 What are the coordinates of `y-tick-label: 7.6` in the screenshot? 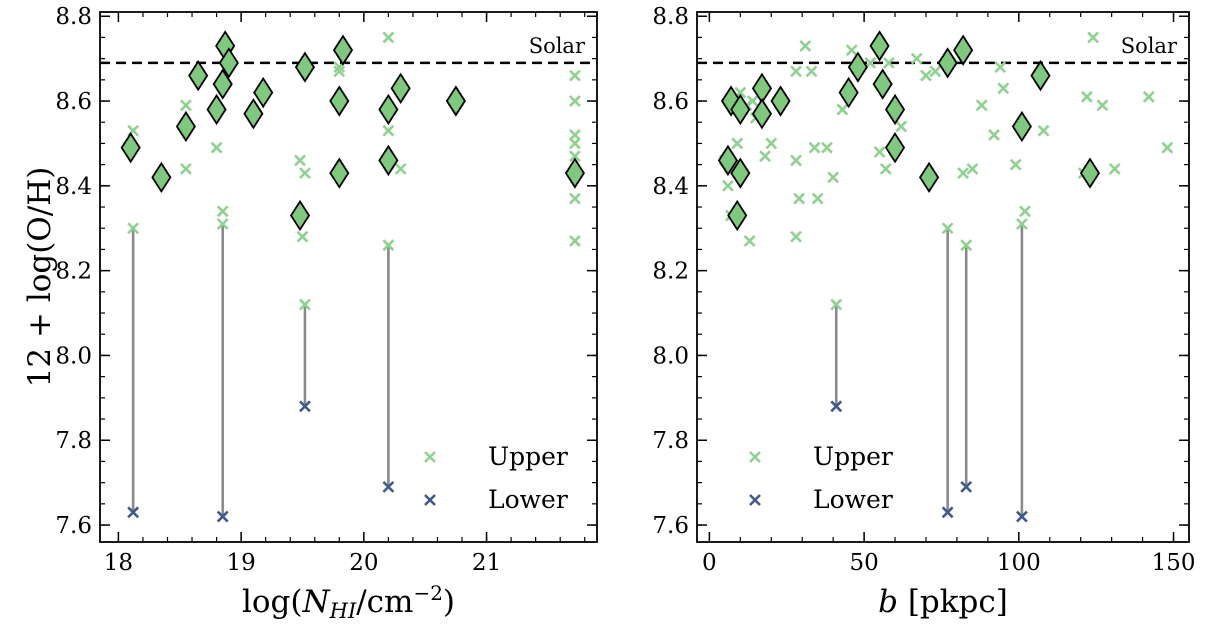 It's located at (73, 526).